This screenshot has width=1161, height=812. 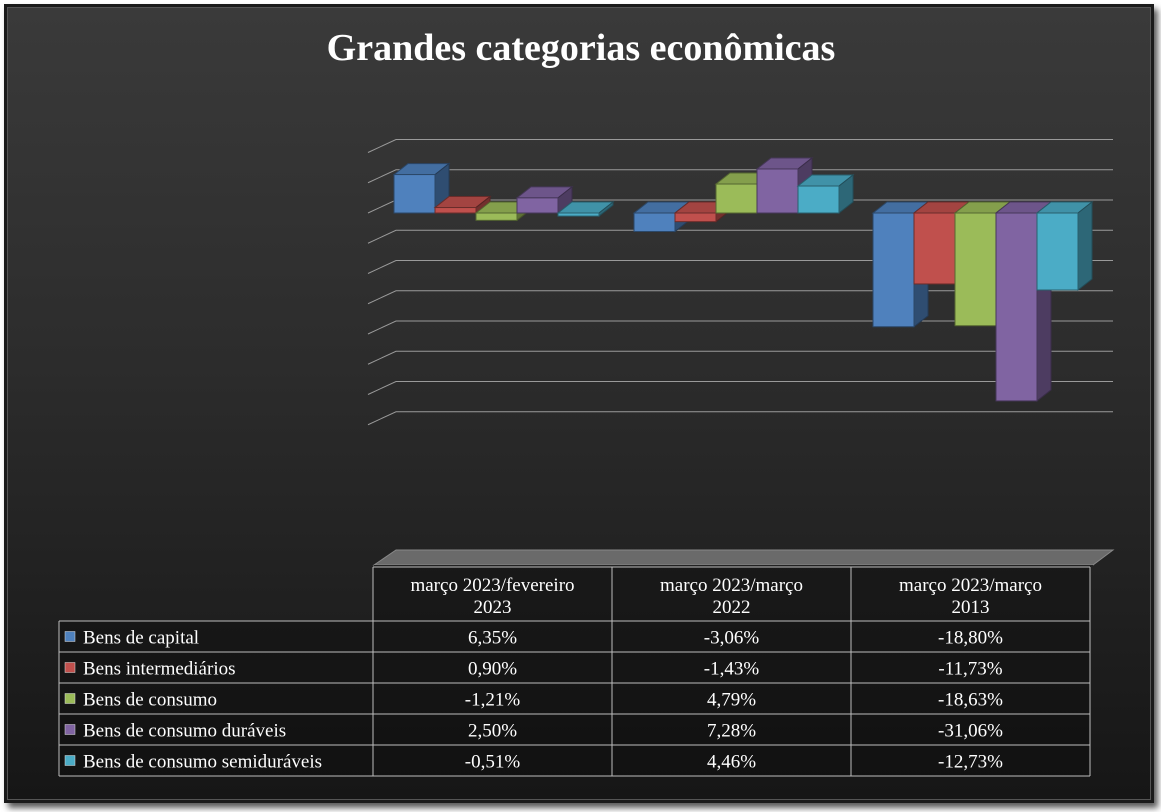 I want to click on data-label: -3,06%, so click(x=732, y=638).